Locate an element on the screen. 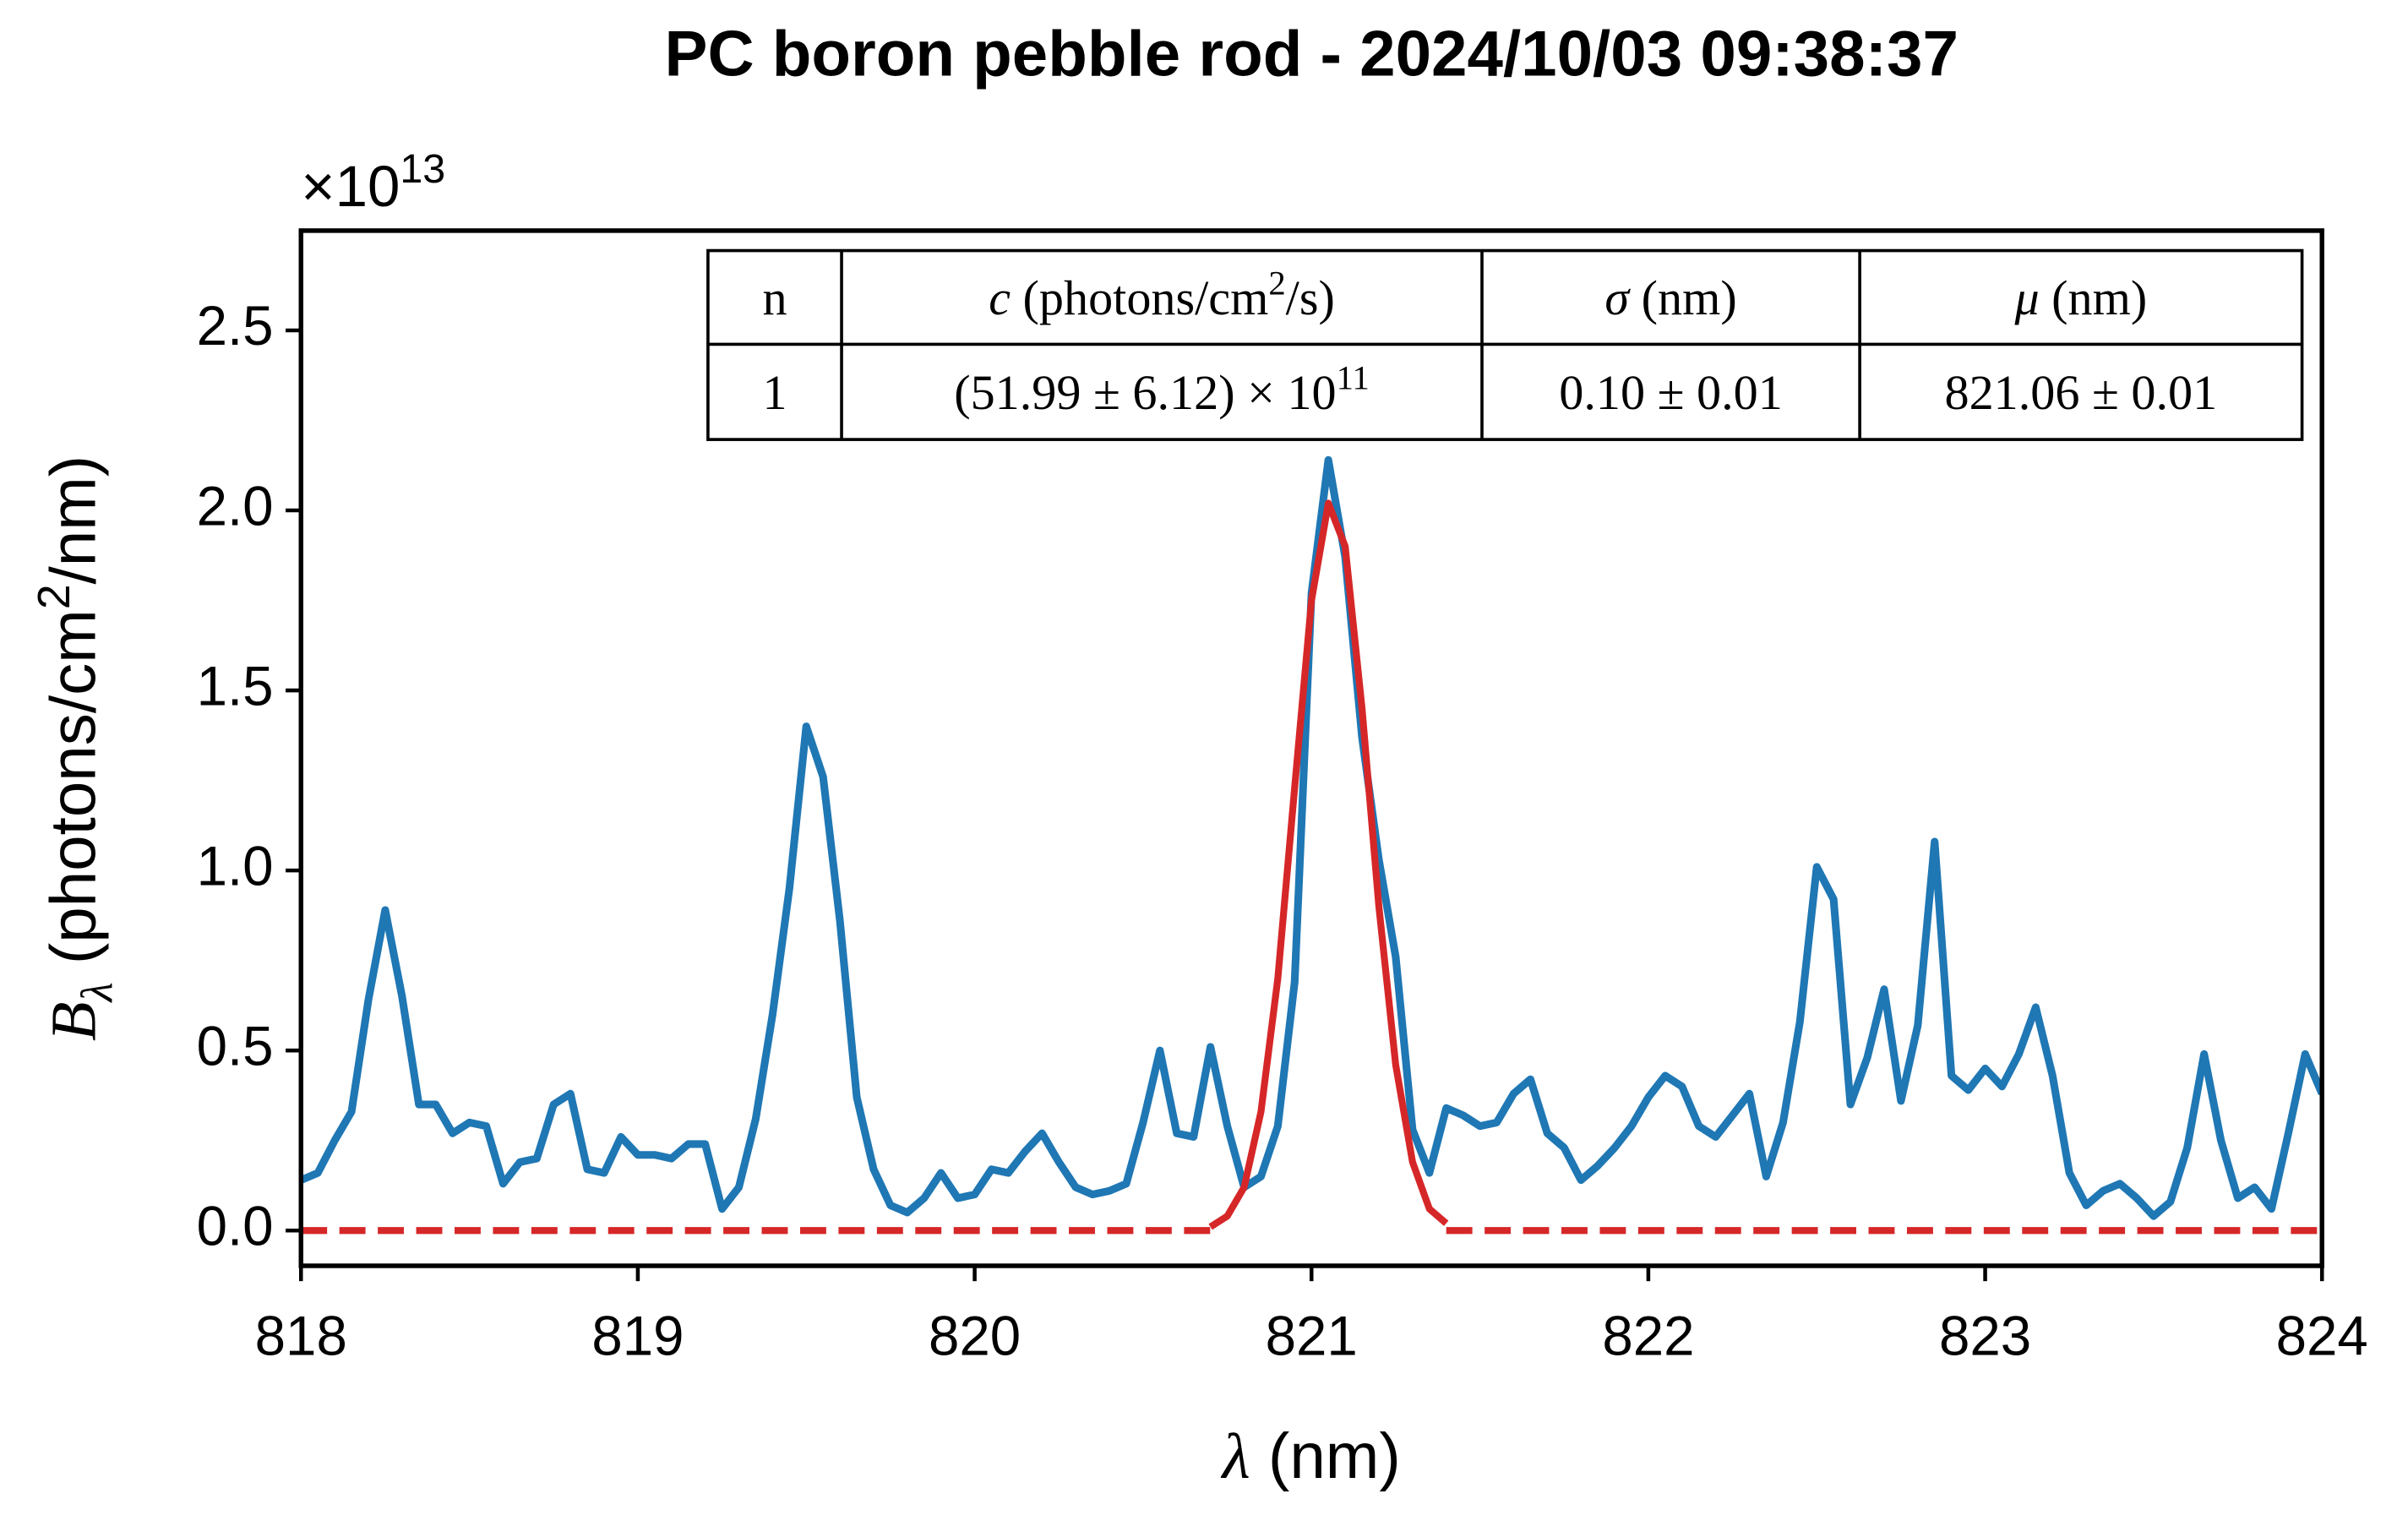 The height and width of the screenshot is (1521, 2408). text-segment: n is located at coordinates (774, 297).